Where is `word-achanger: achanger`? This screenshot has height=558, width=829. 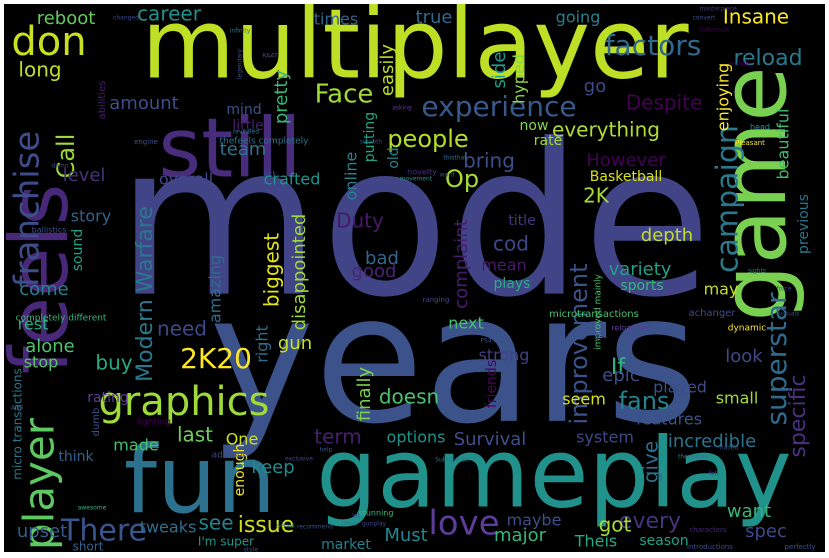 word-achanger: achanger is located at coordinates (712, 313).